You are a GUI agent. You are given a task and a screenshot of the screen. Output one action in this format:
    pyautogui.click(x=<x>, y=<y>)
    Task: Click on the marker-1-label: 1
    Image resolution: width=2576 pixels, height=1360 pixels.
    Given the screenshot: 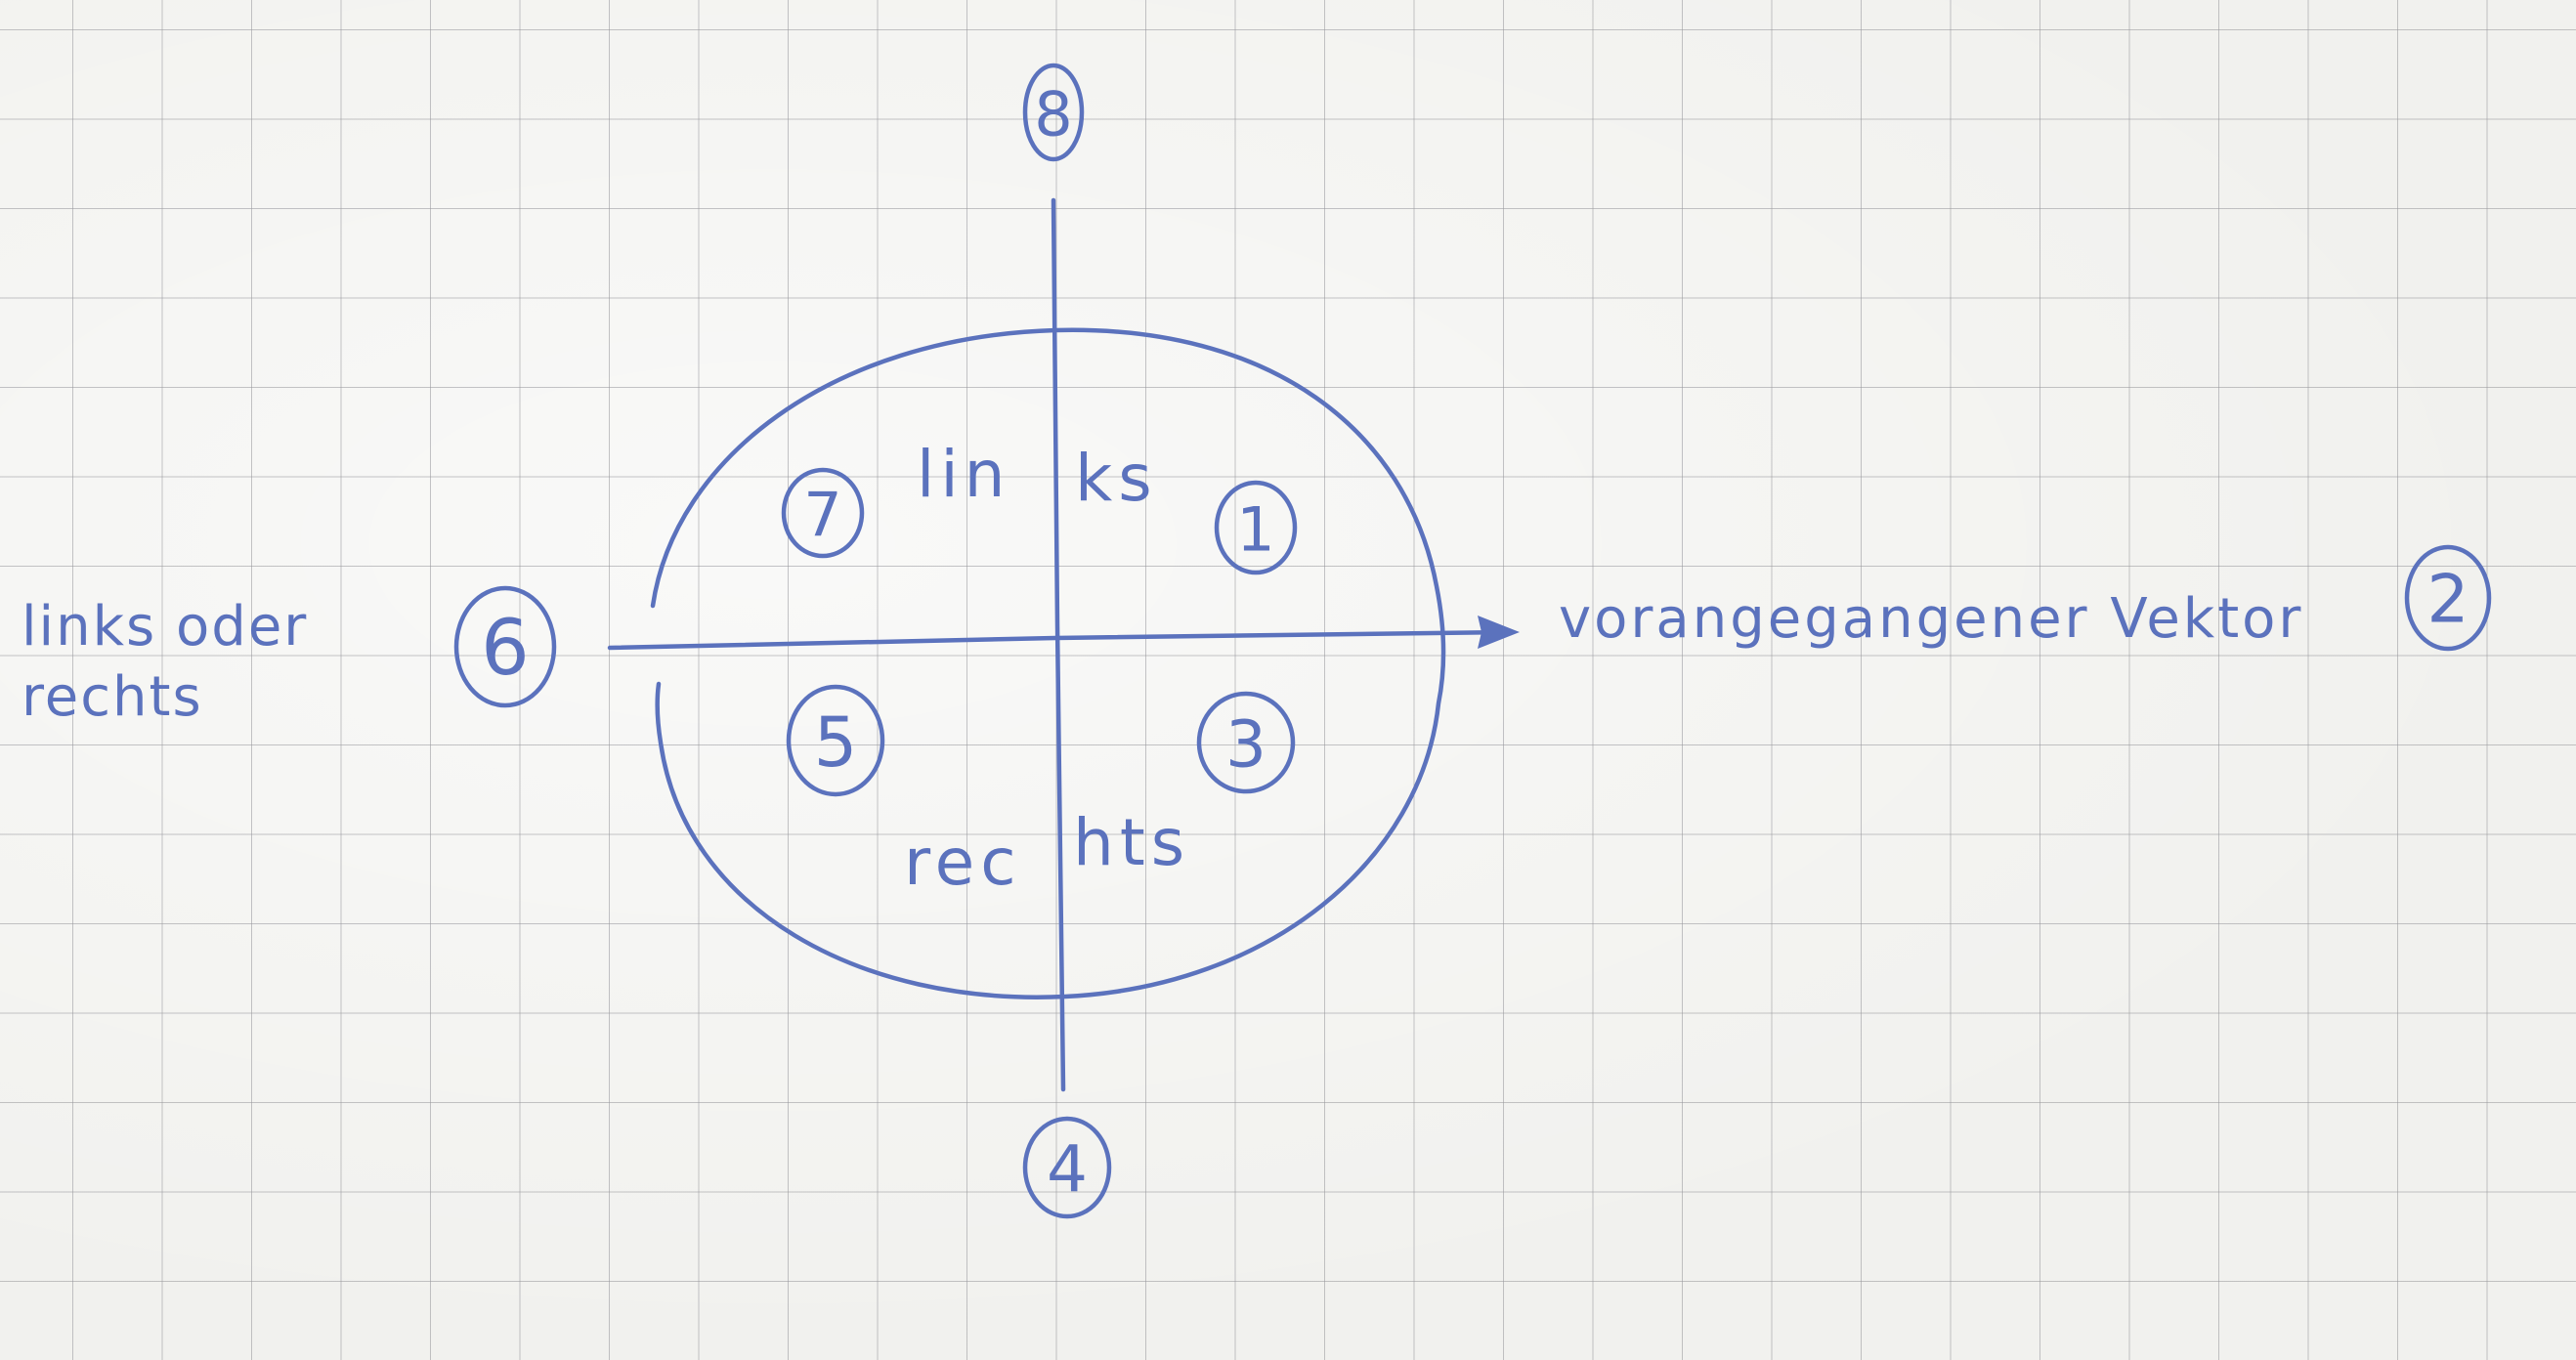 What is the action you would take?
    pyautogui.click(x=1255, y=530)
    